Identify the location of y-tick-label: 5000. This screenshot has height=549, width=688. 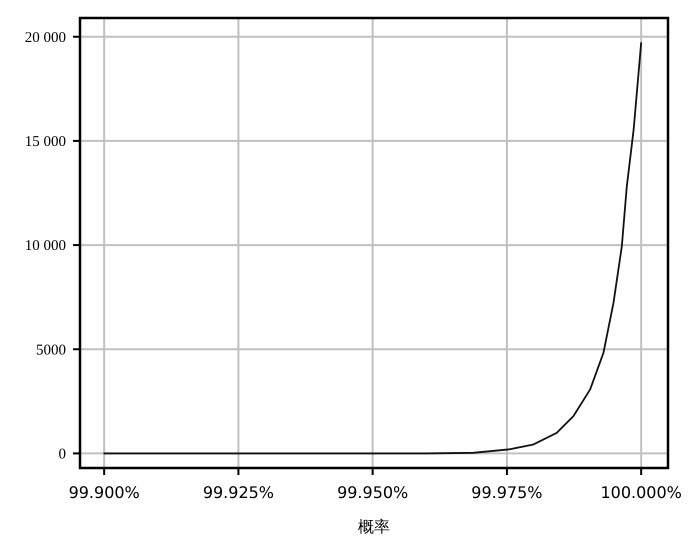
(51, 350).